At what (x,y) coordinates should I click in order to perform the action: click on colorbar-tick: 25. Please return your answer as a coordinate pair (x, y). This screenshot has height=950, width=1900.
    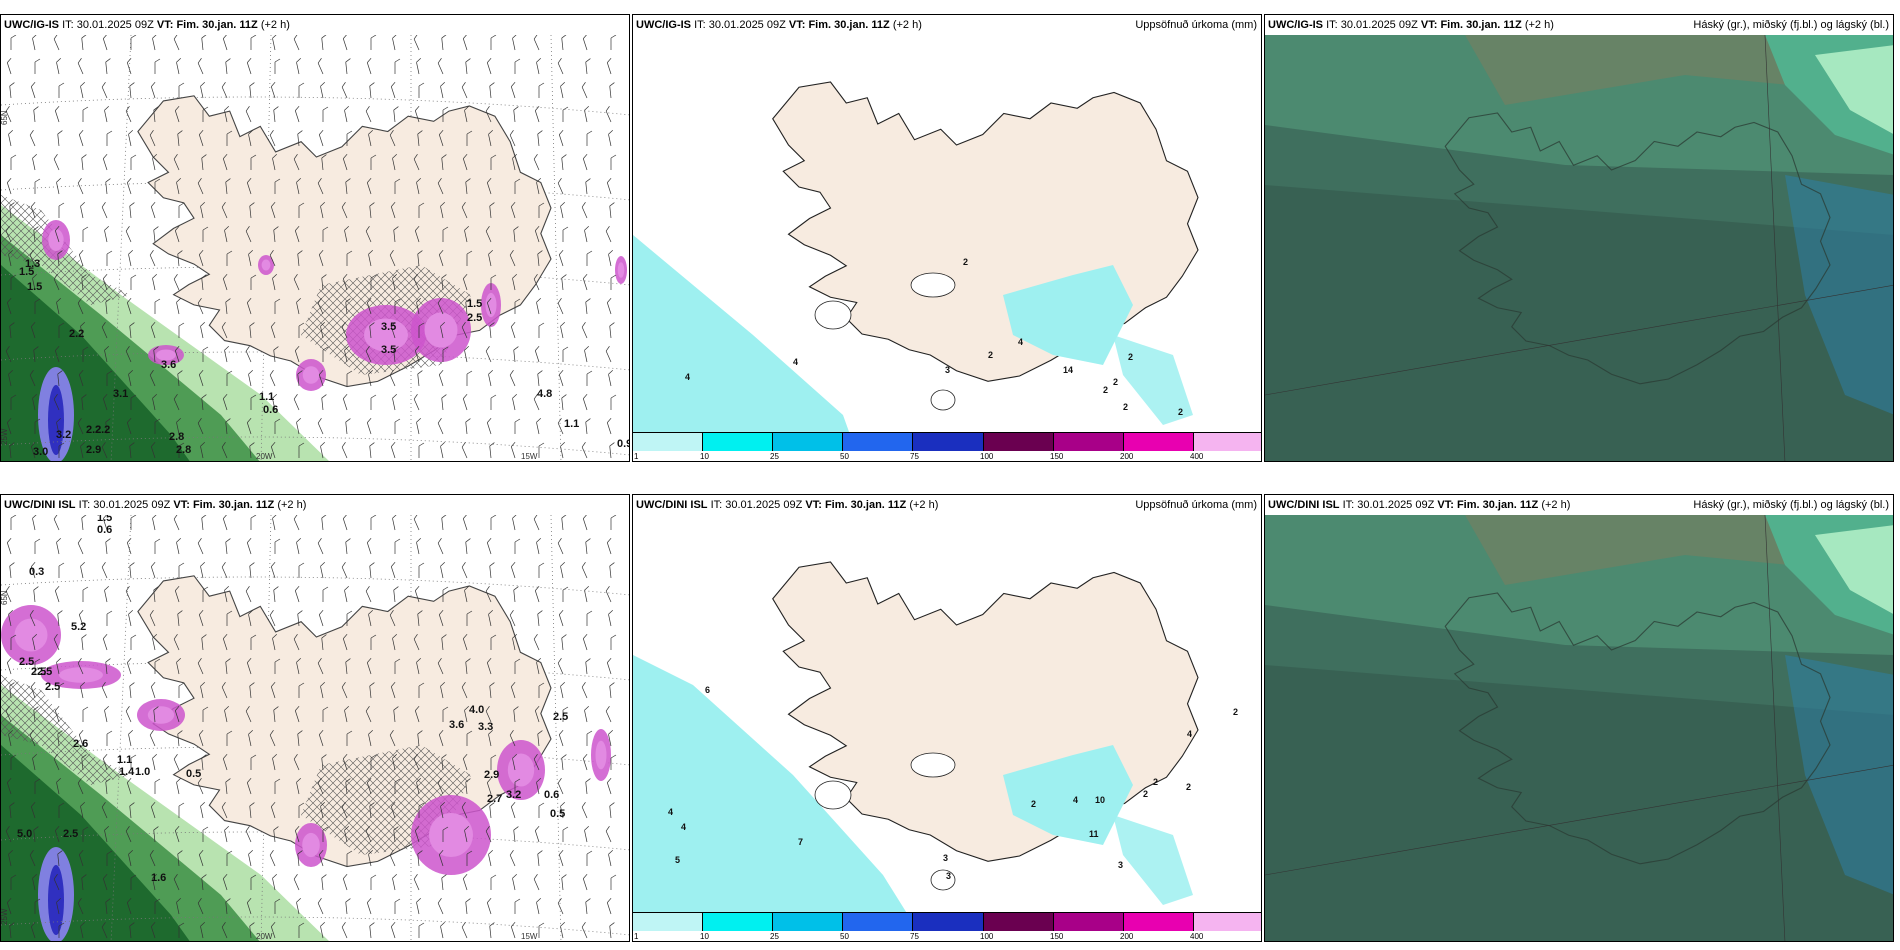
    Looking at the image, I should click on (774, 456).